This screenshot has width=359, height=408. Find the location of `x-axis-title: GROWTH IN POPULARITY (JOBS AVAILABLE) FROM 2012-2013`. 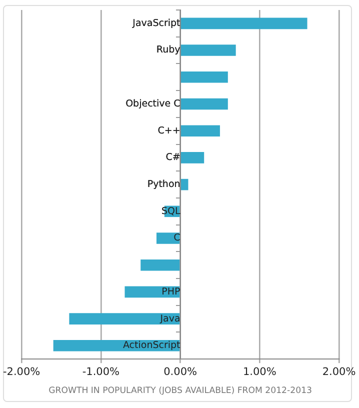

x-axis-title: GROWTH IN POPULARITY (JOBS AVAILABLE) FROM 2012-2013 is located at coordinates (180, 391).